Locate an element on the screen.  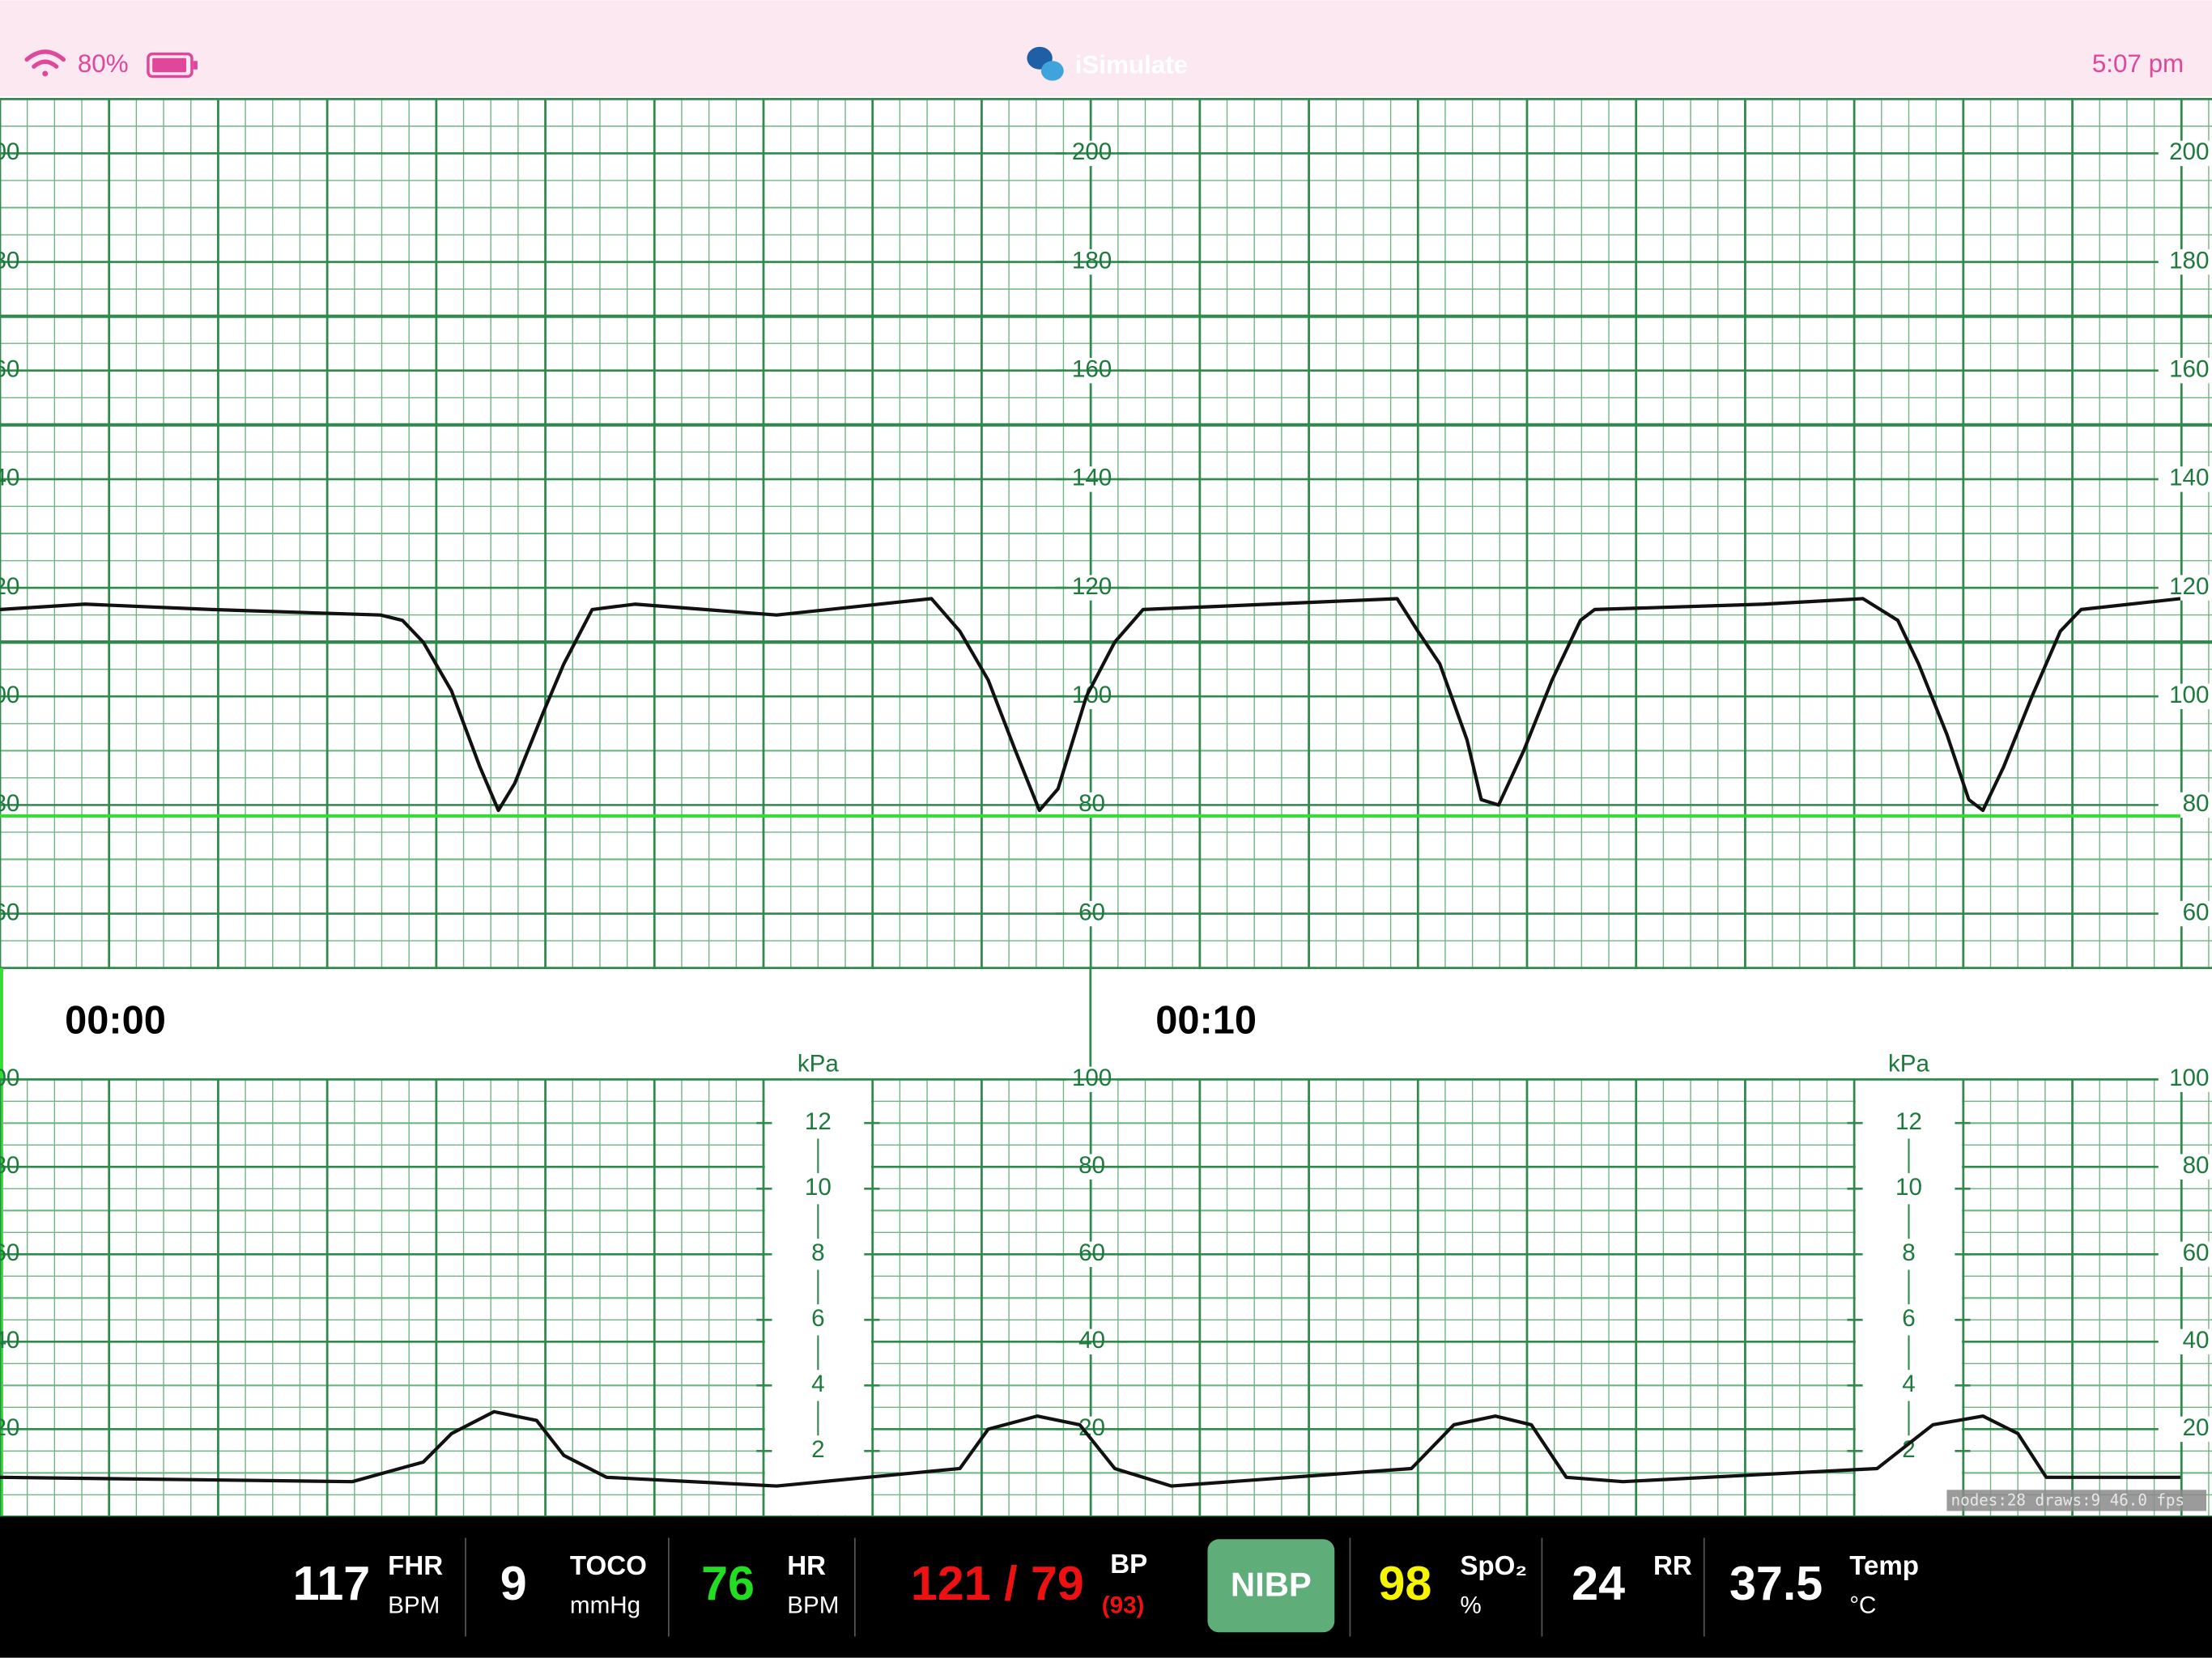
toco-label: TOCO is located at coordinates (609, 1566).